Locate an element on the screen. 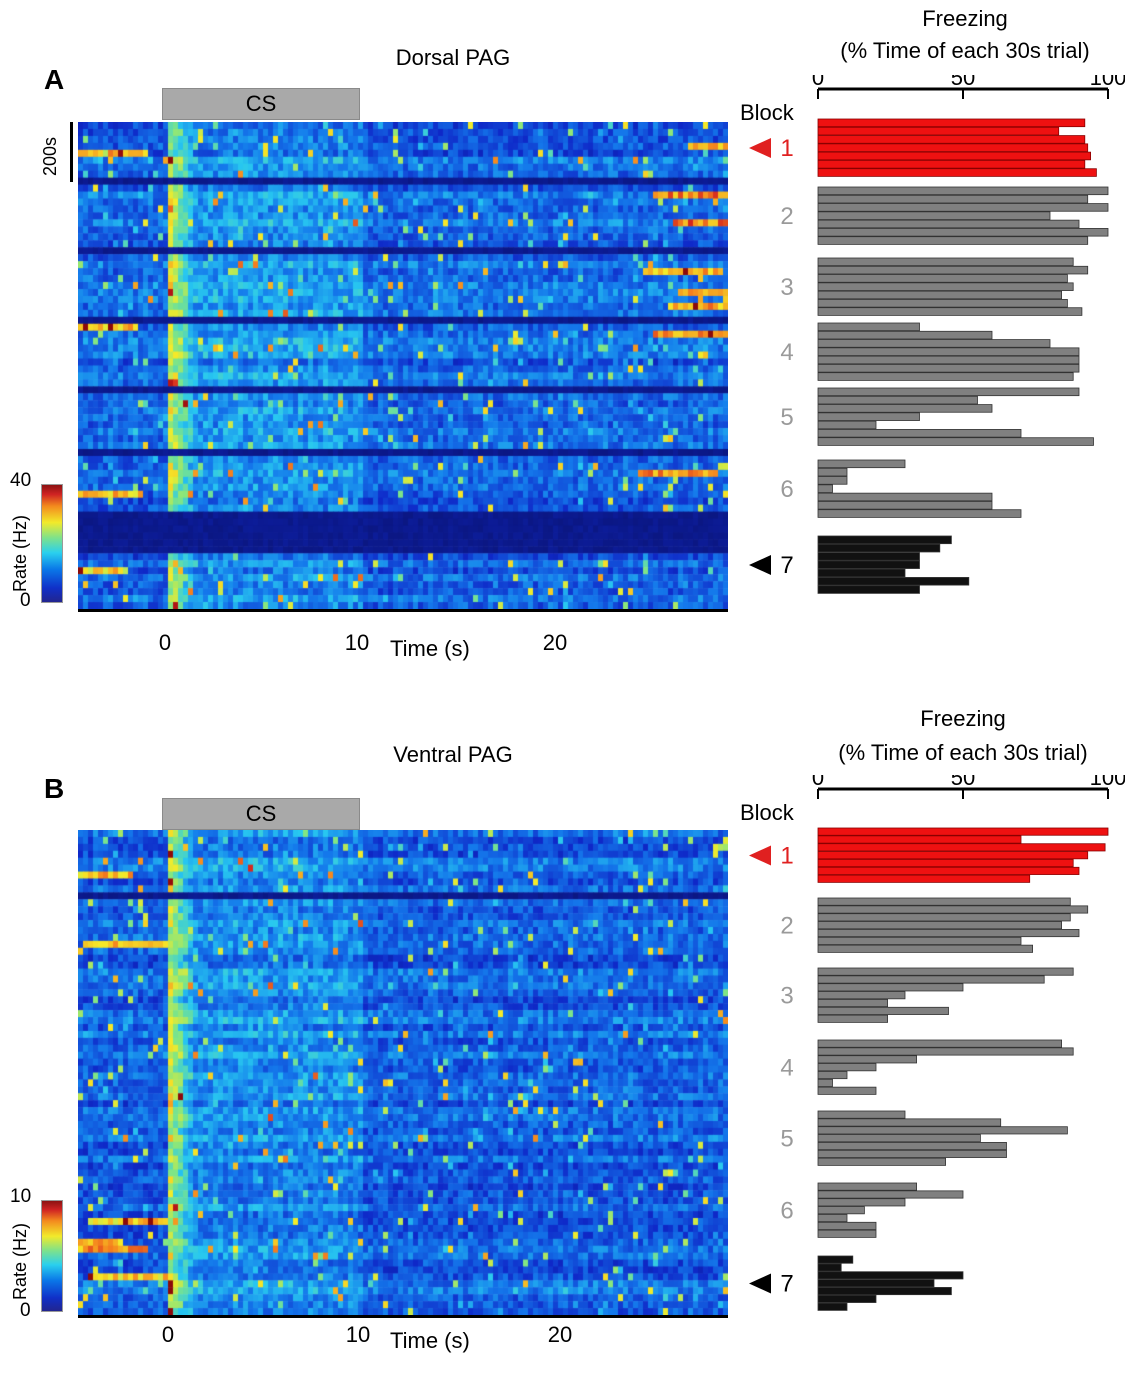 This screenshot has width=1133, height=1375. colorbar-max: 40 is located at coordinates (21, 480).